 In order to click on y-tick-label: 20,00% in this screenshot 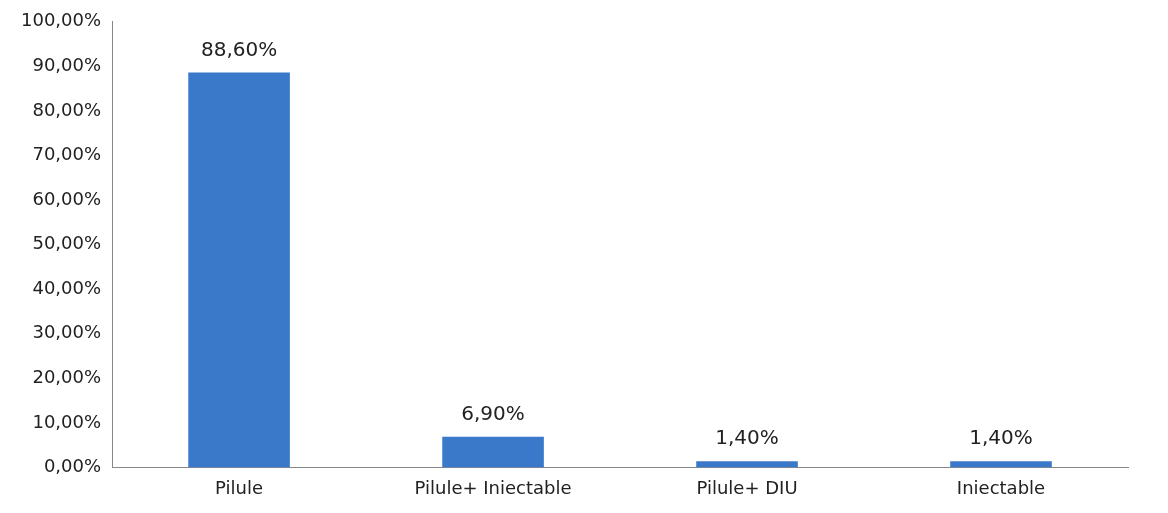, I will do `click(67, 376)`.